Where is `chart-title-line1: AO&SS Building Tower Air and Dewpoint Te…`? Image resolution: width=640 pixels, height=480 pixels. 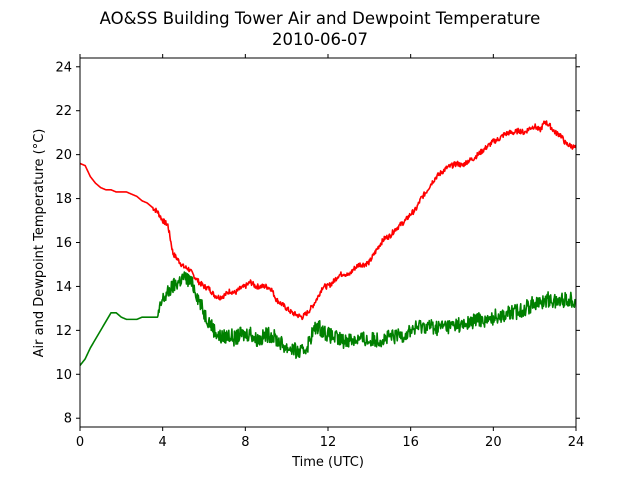
chart-title-line1: AO&SS Building Tower Air and Dewpoint Te… is located at coordinates (320, 18).